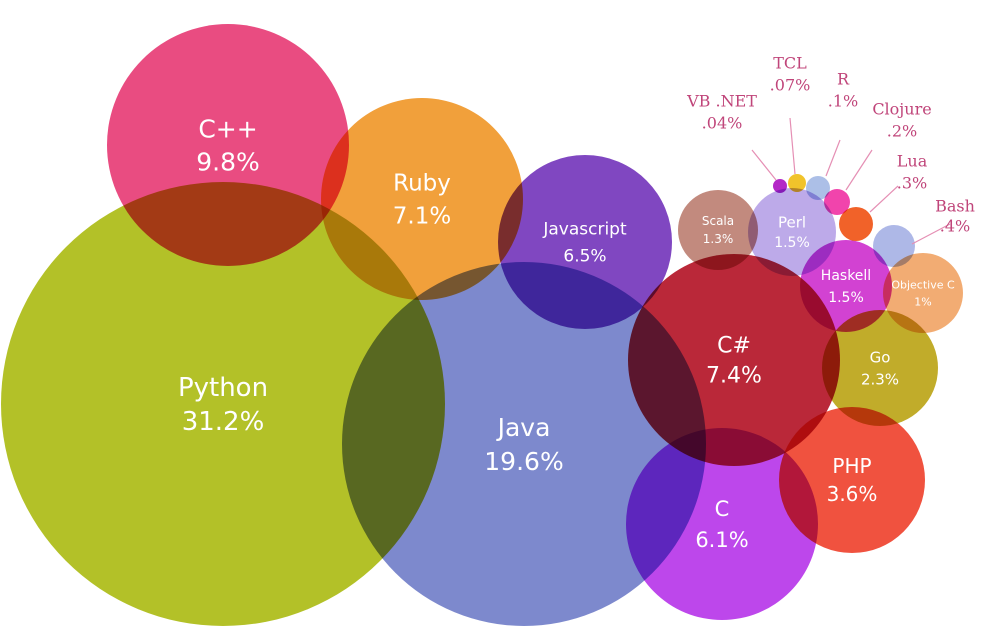 This screenshot has width=1000, height=636. I want to click on bubble-php, so click(852, 480).